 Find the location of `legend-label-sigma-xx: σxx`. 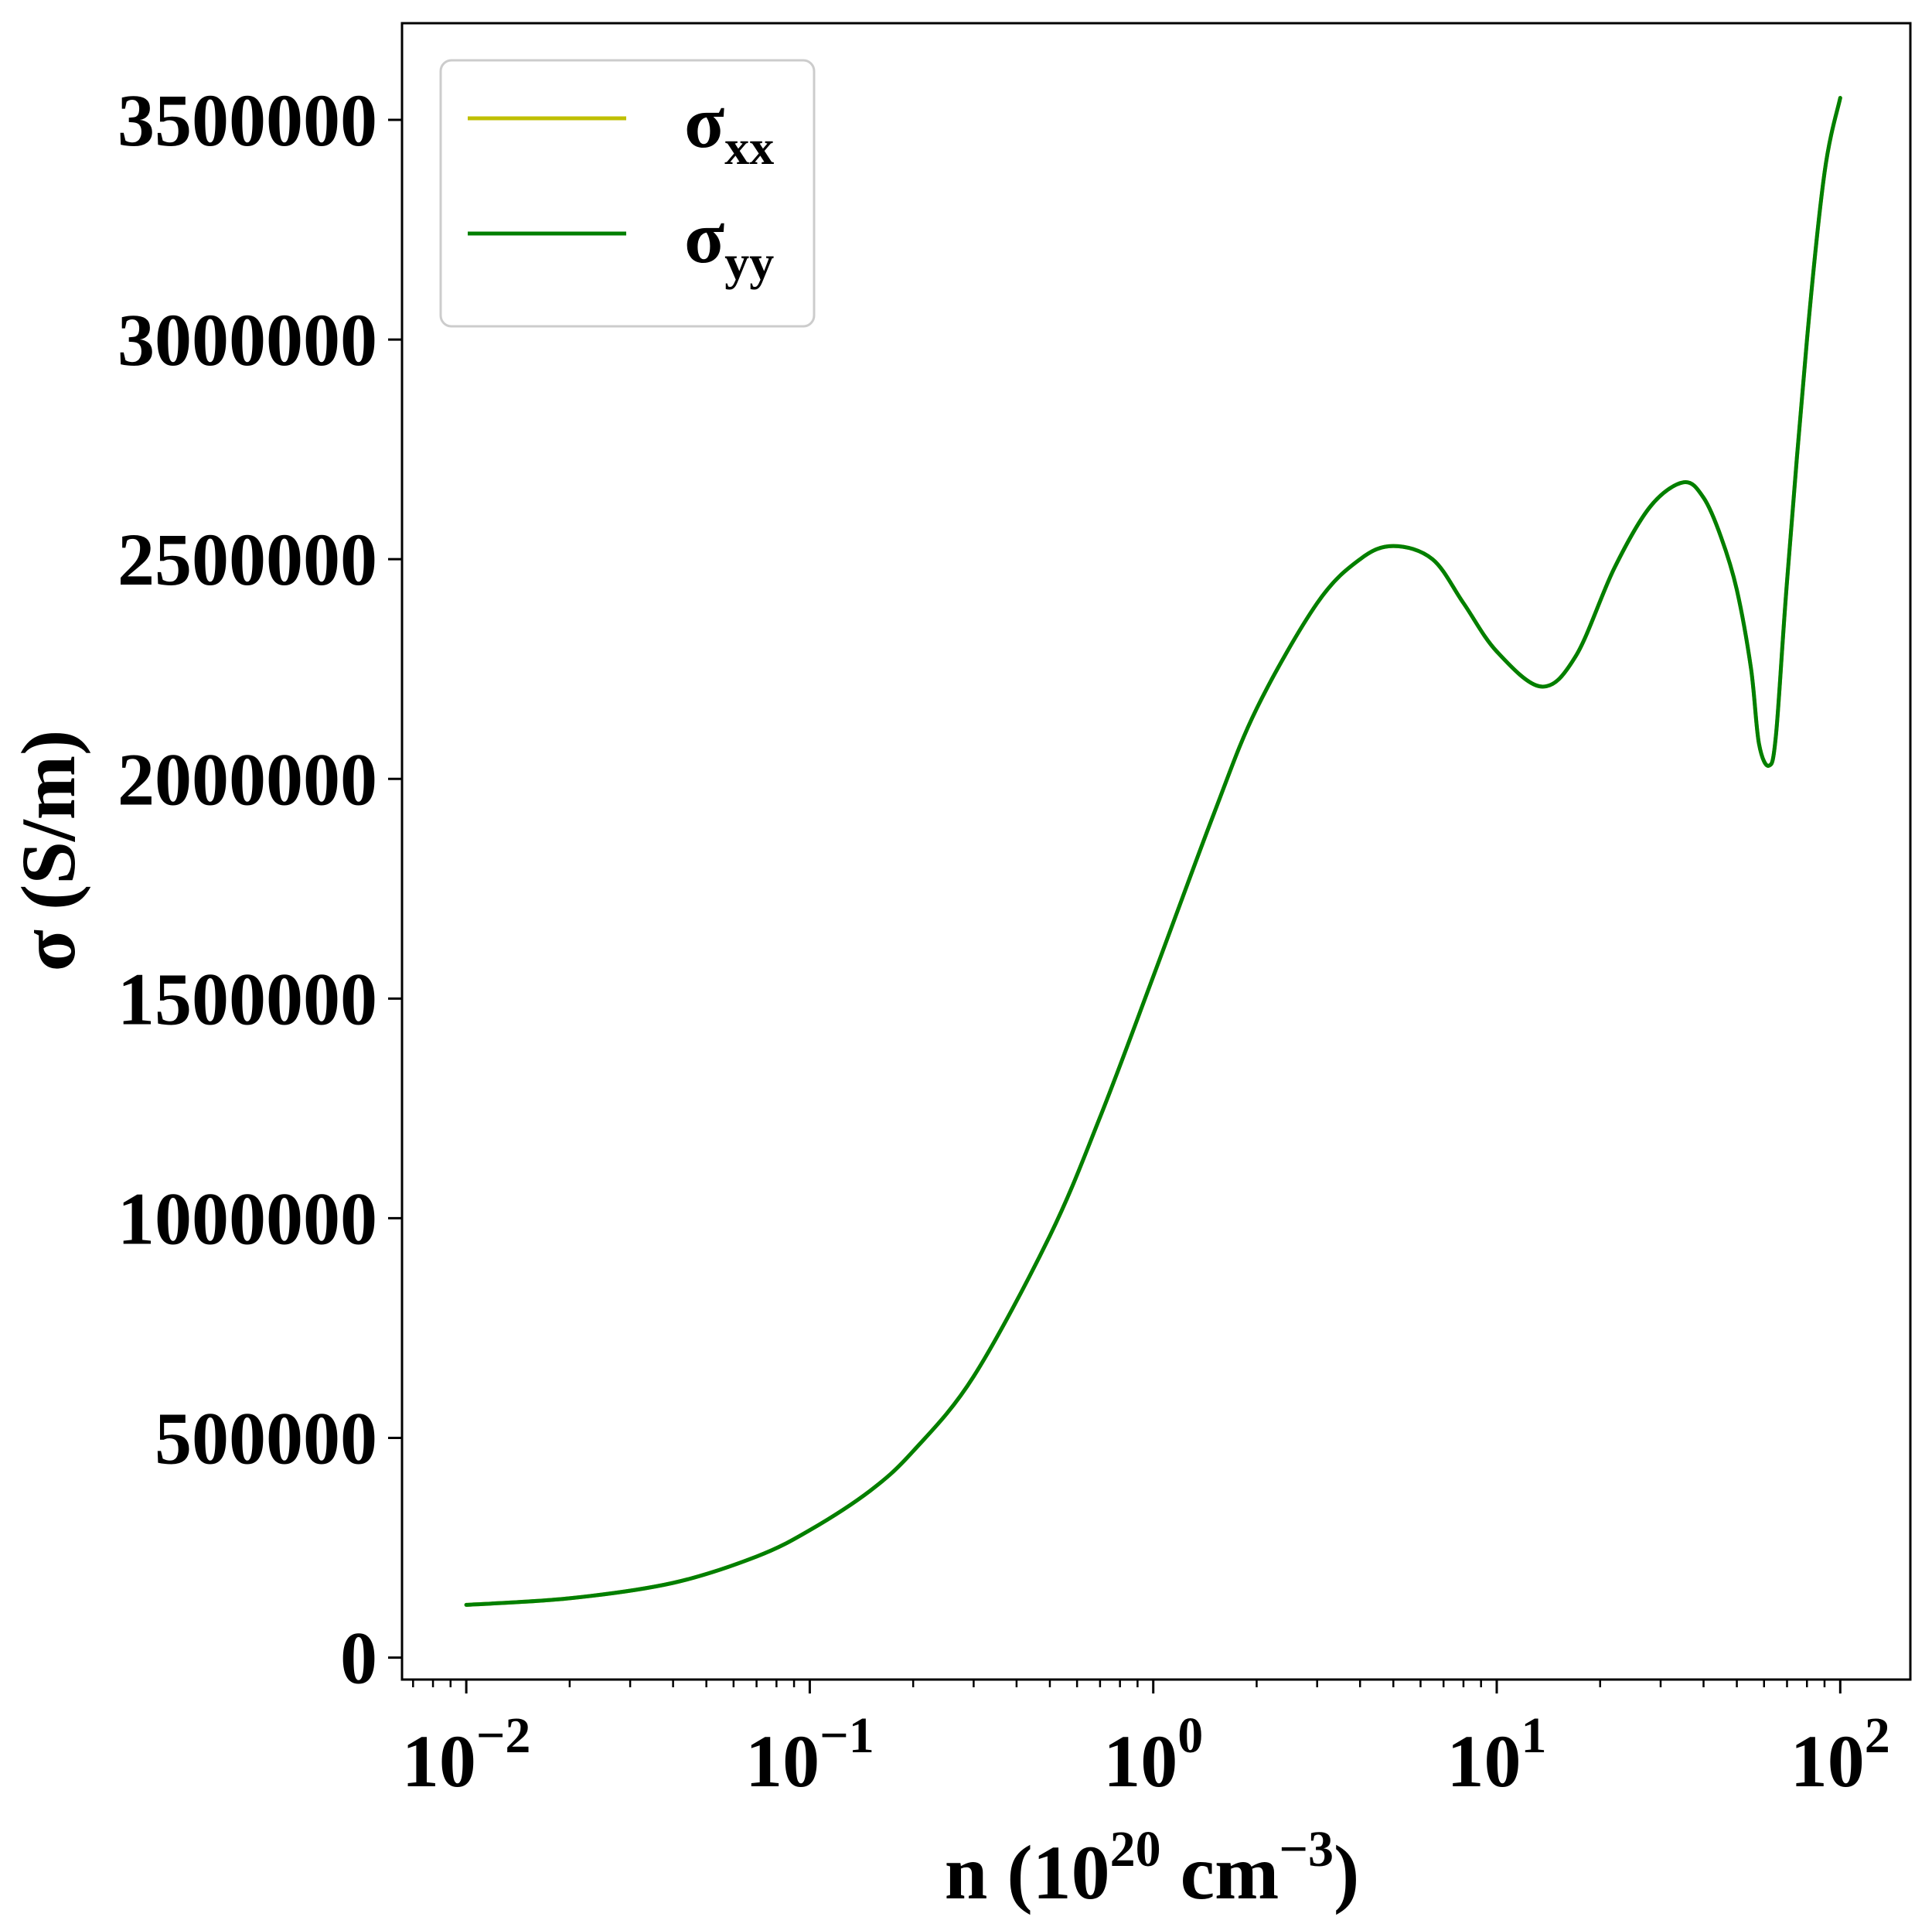

legend-label-sigma-xx: σxx is located at coordinates (729, 127).